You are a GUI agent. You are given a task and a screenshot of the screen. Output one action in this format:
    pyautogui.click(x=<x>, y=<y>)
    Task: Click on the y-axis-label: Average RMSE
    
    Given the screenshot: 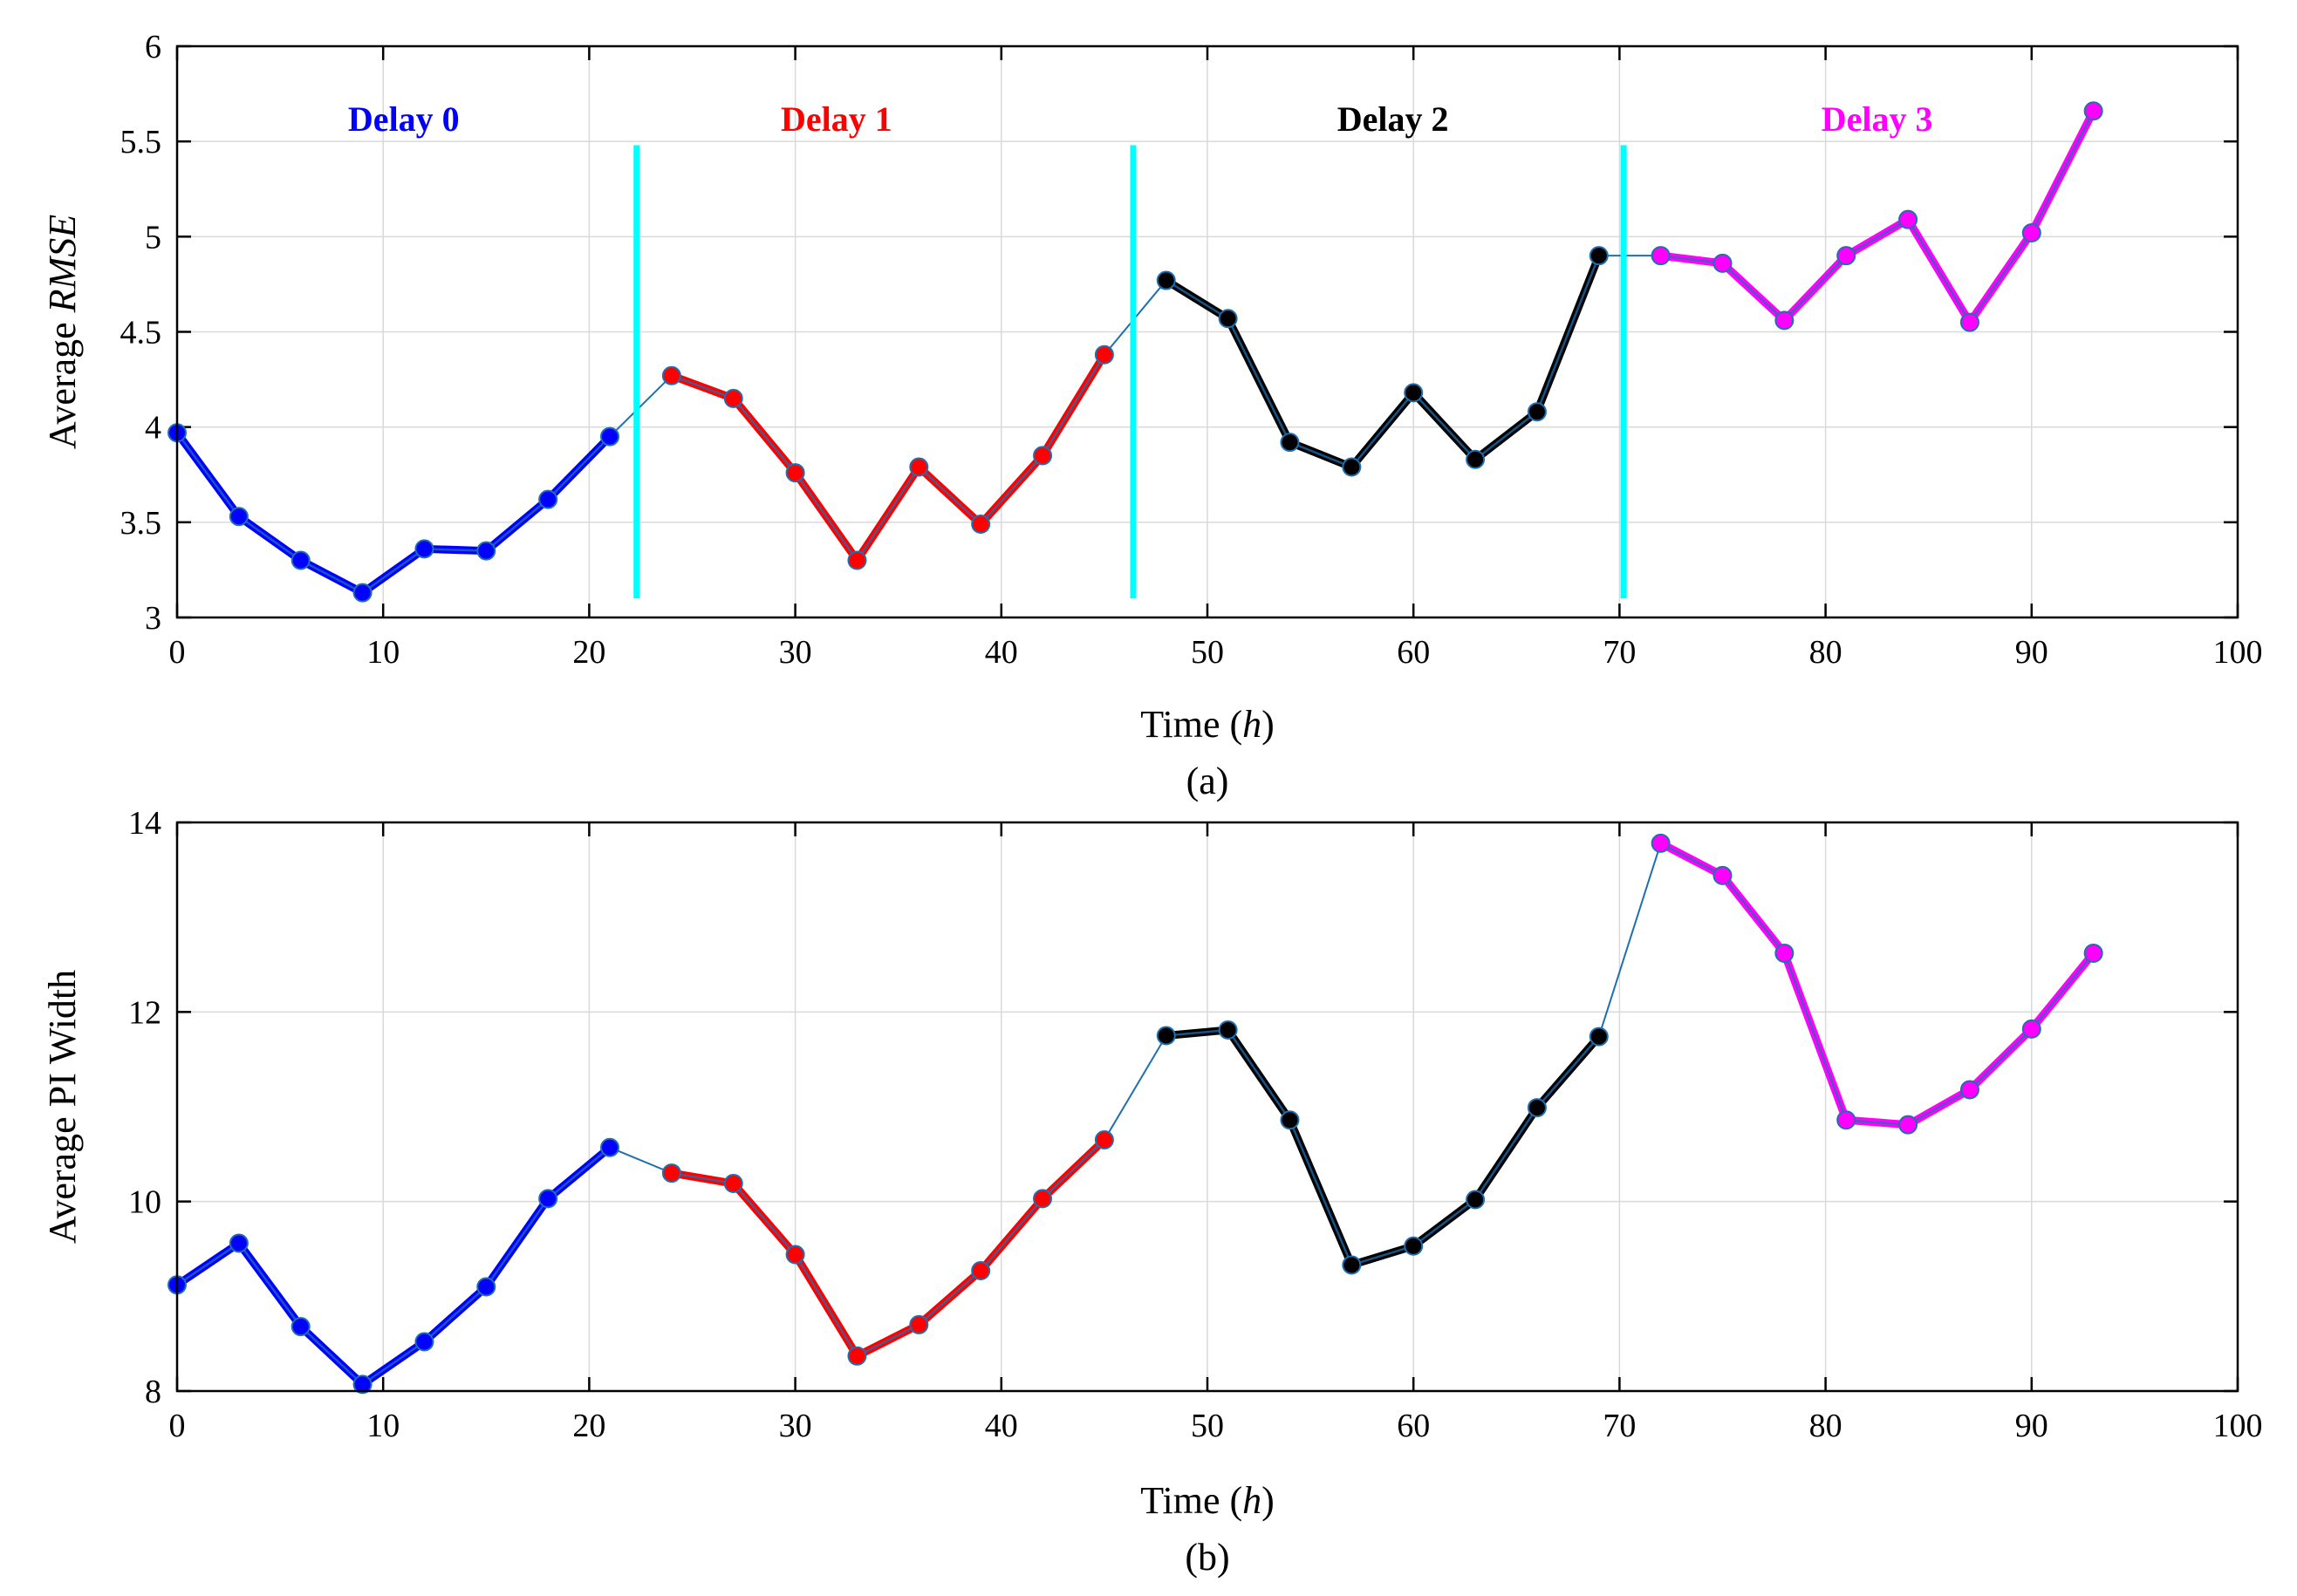 What is the action you would take?
    pyautogui.click(x=63, y=332)
    